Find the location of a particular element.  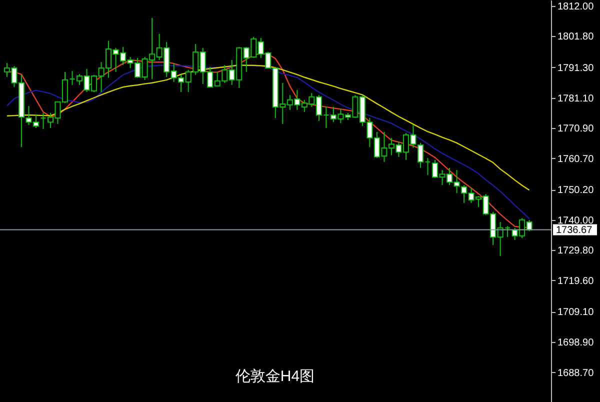

y-tick-label: 1791.30 is located at coordinates (576, 68).